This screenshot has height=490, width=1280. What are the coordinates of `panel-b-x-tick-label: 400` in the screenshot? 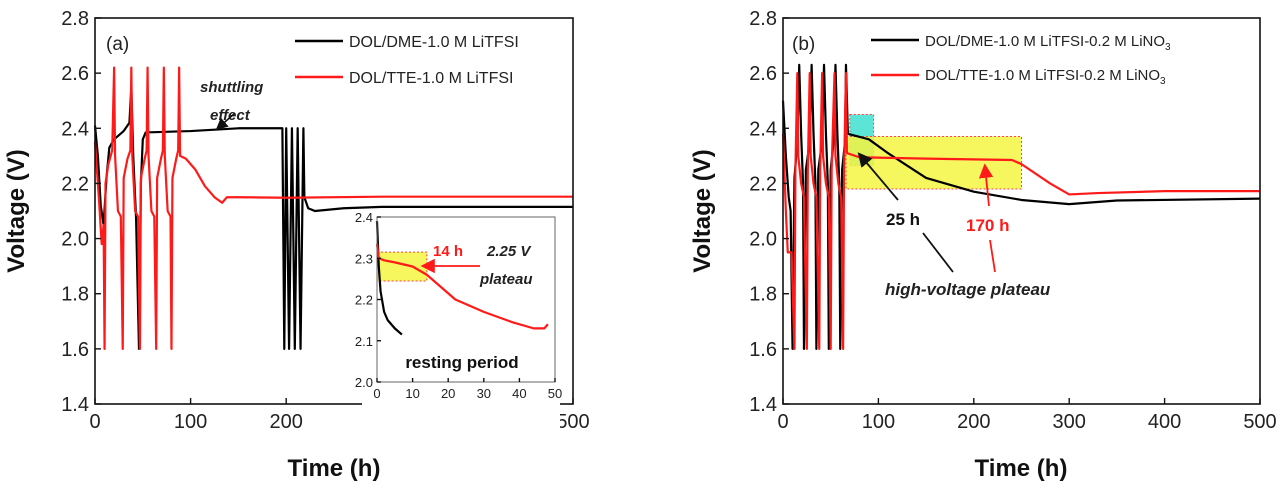 It's located at (1164, 422).